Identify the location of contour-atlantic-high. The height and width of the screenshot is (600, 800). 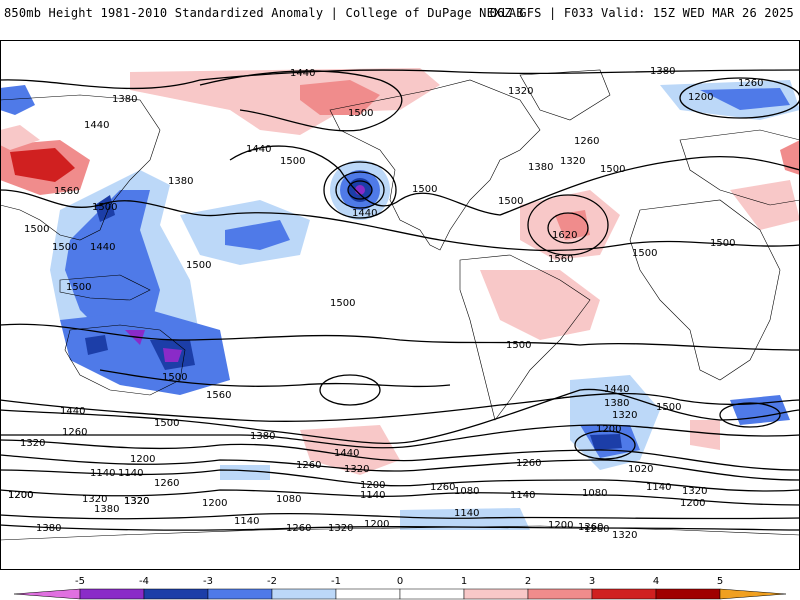
(568, 225).